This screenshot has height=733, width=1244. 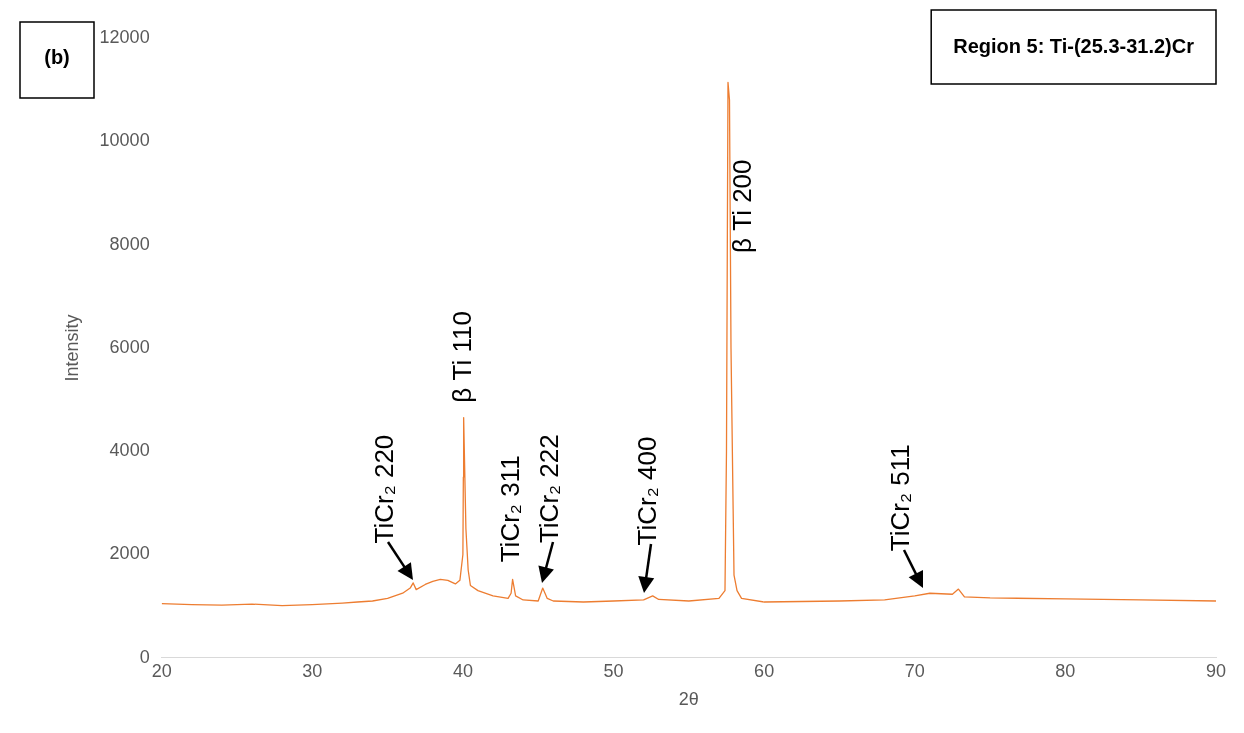 I want to click on chart-title: Region 5: Ti-(25.3-31.2)Cr, so click(x=1074, y=45).